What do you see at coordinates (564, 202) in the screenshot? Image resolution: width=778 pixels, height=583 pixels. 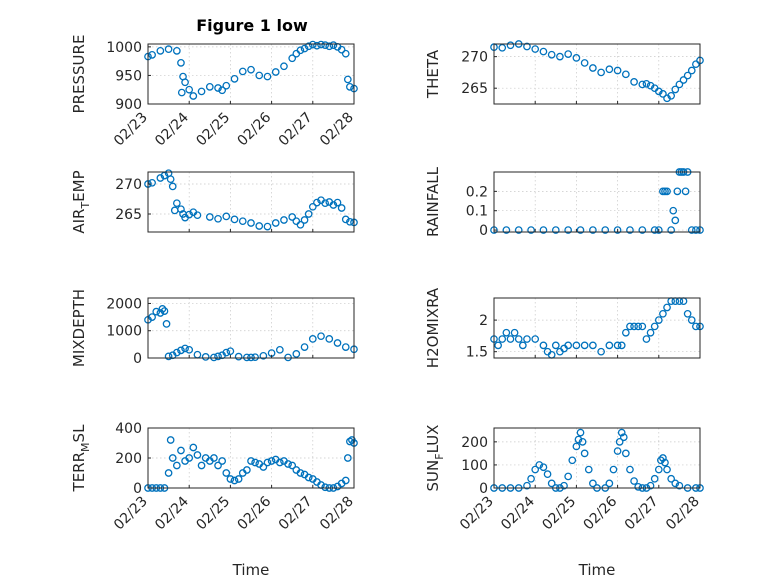 I see `panel-rainfall: 0 0.1 0.2 RAINFALL` at bounding box center [564, 202].